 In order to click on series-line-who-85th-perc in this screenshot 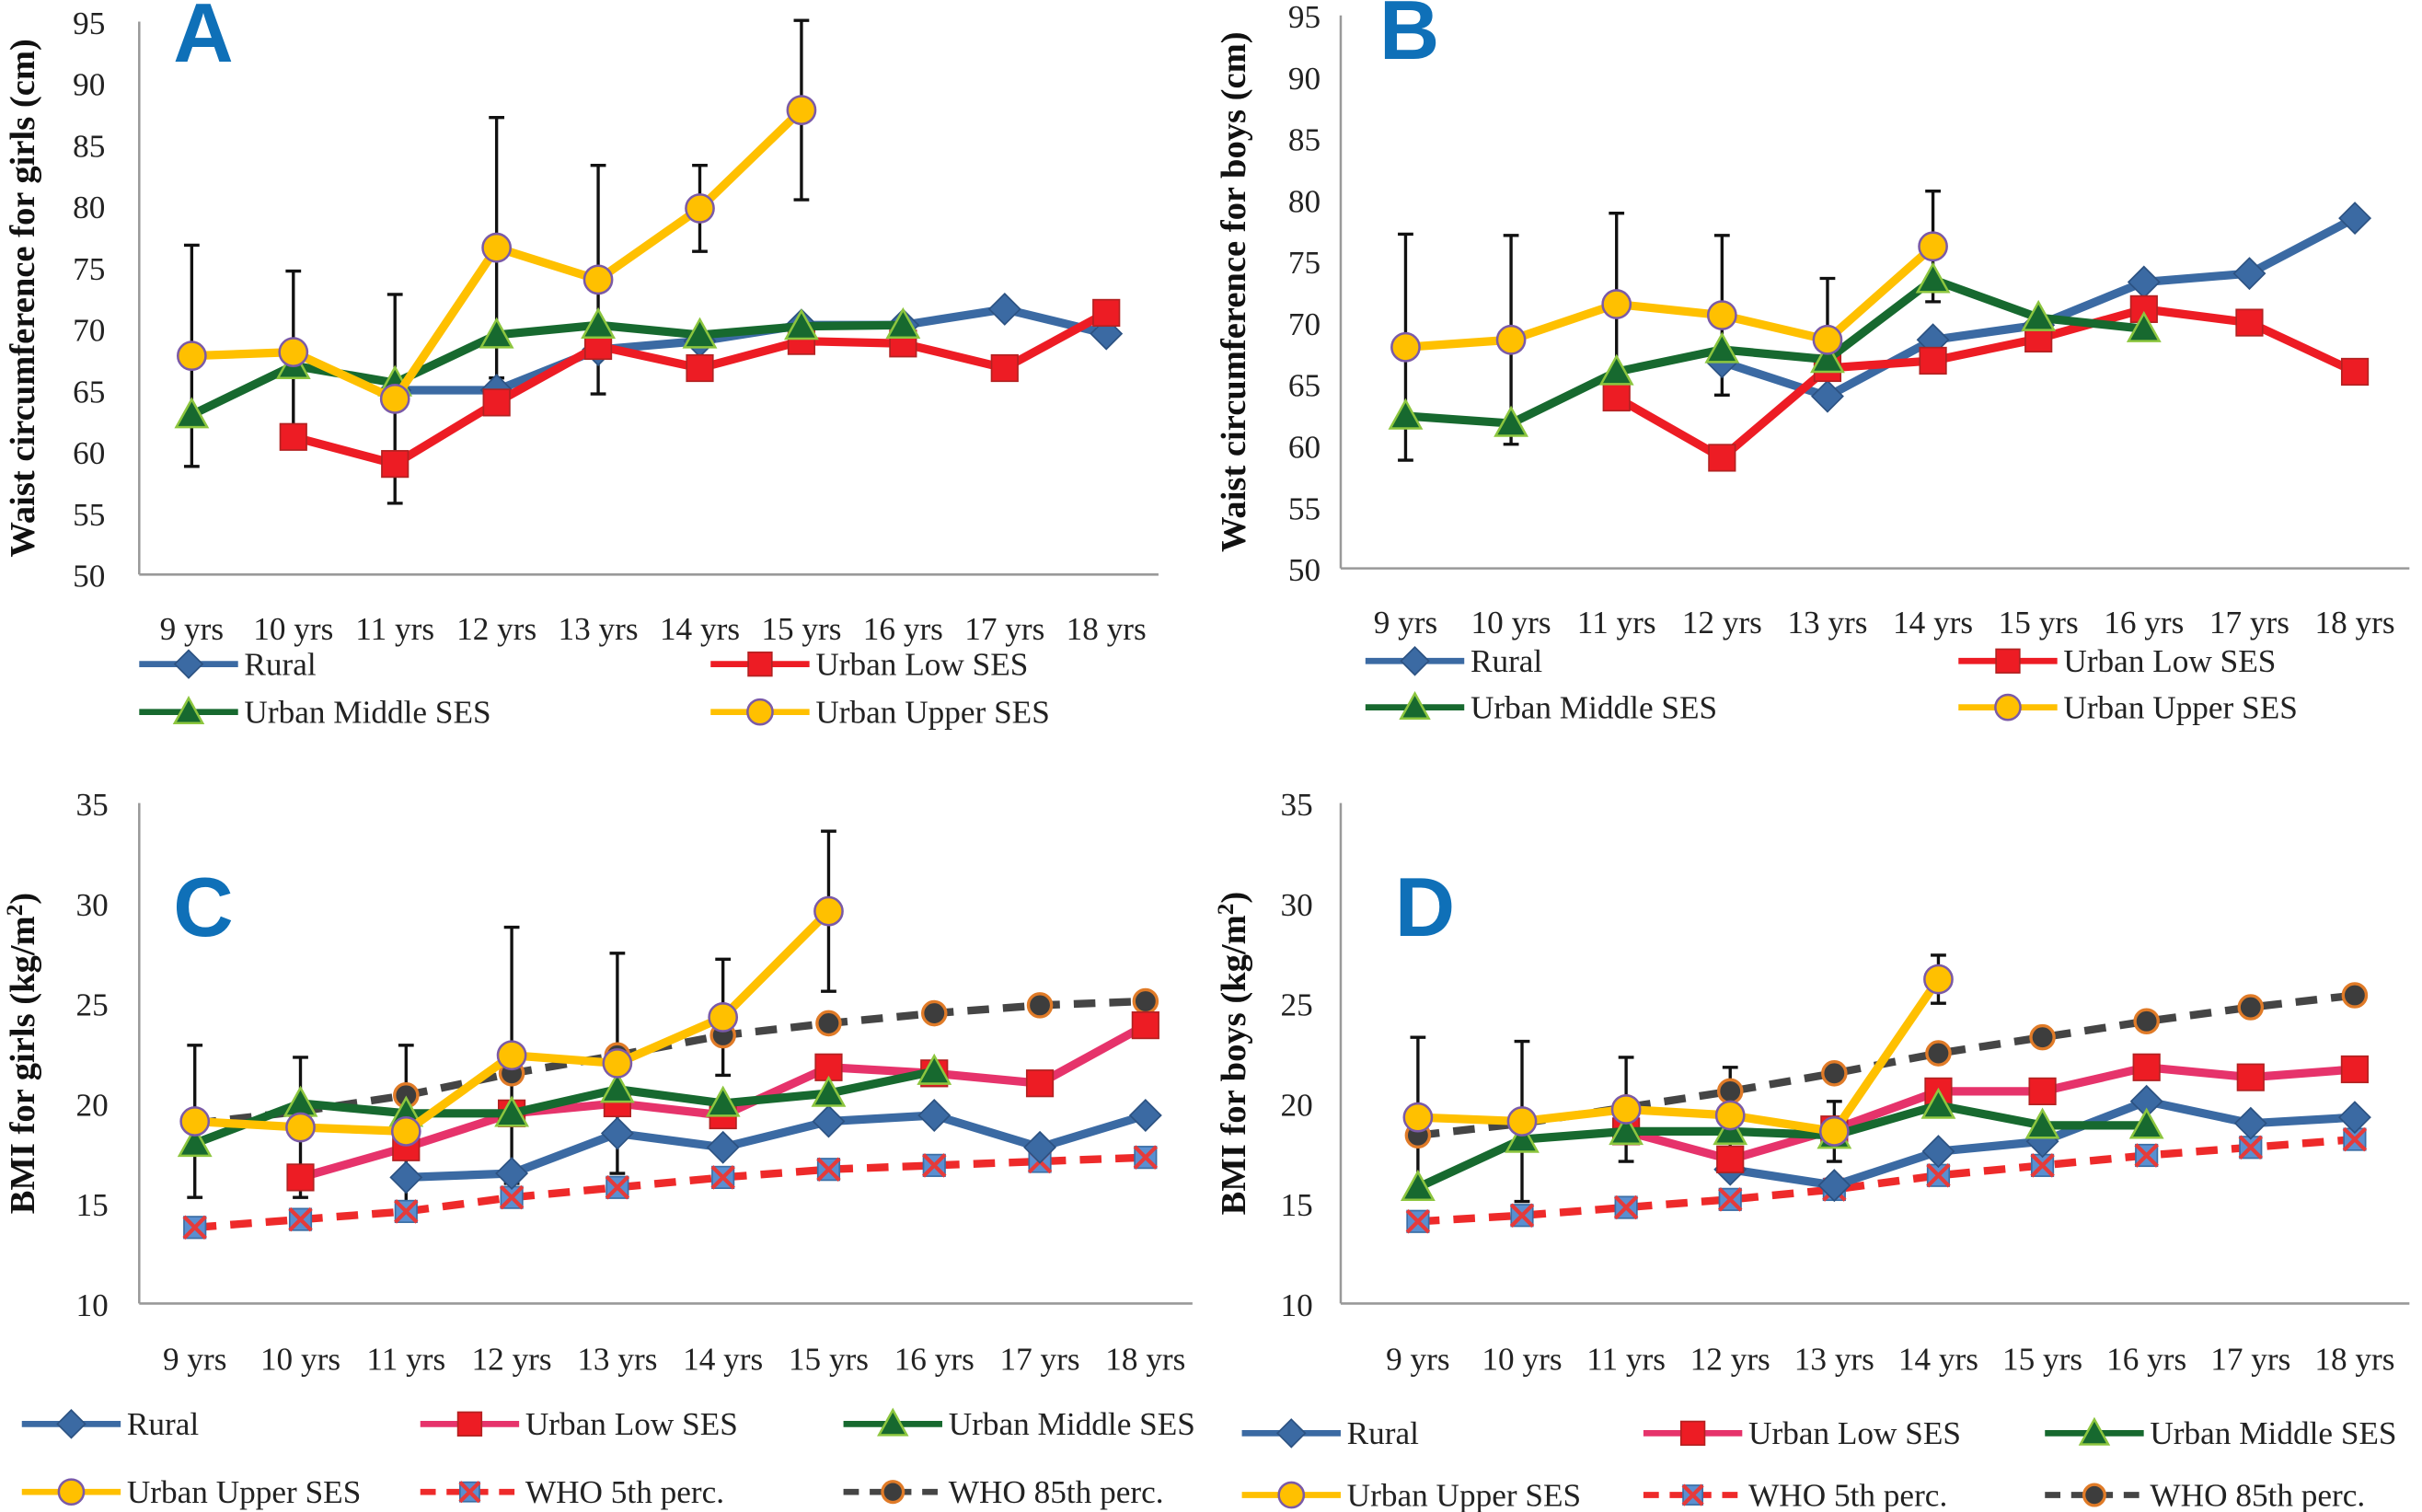, I will do `click(670, 1062)`.